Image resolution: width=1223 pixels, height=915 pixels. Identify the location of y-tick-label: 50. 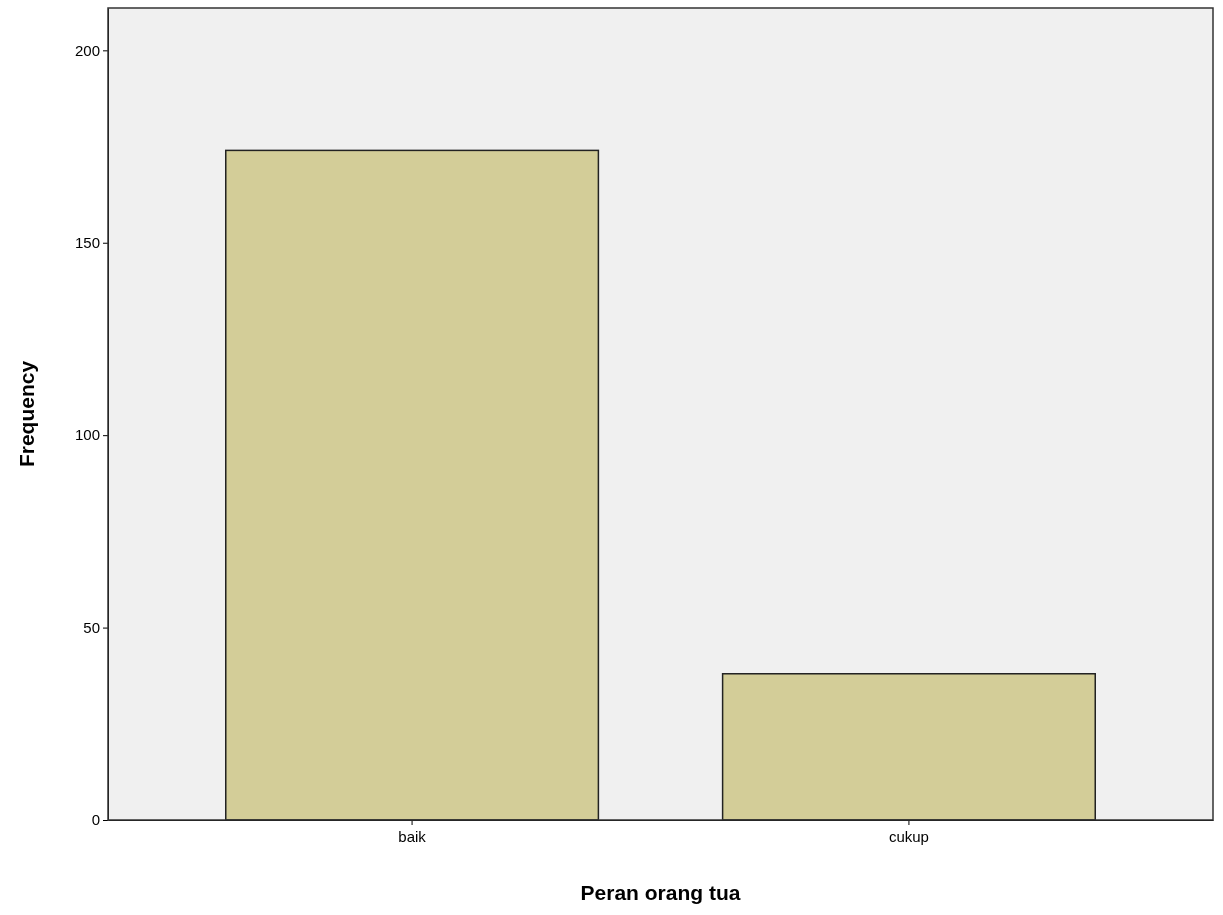
(91, 627).